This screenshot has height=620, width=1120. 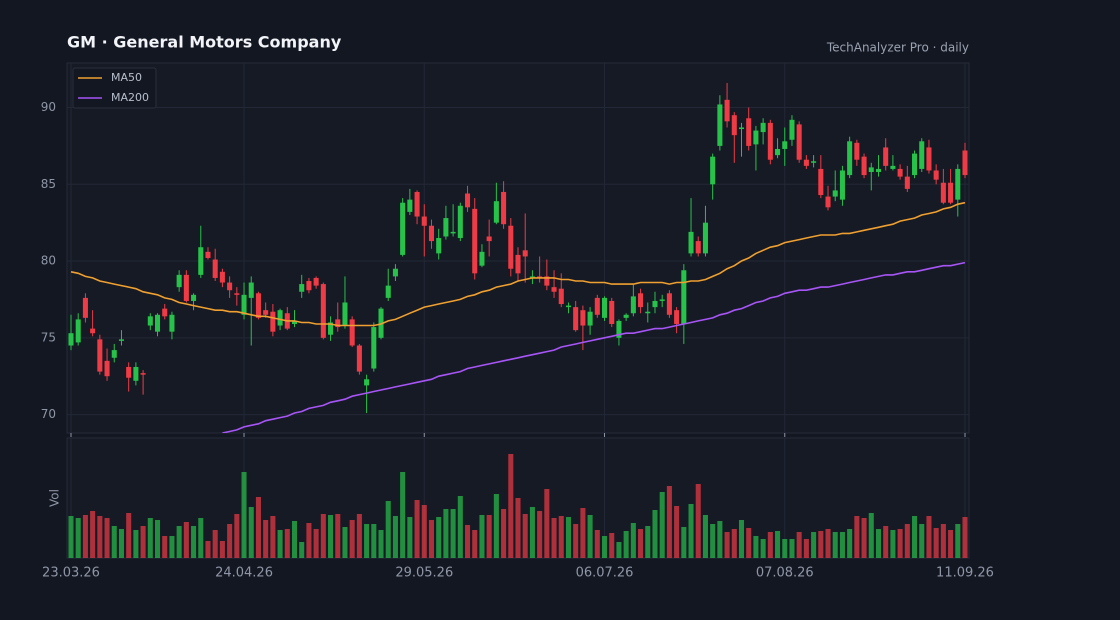 I want to click on x-tick-label: 06.07.26, so click(x=605, y=573).